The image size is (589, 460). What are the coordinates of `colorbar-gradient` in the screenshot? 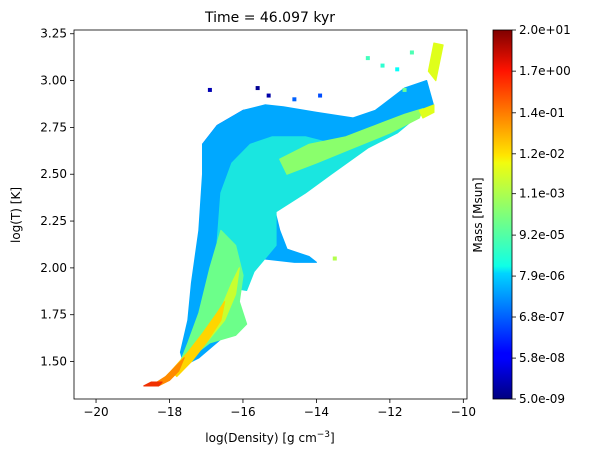 It's located at (502, 214).